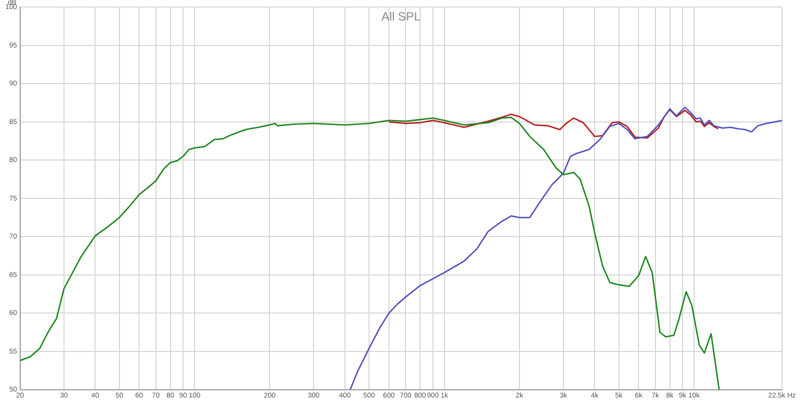 The height and width of the screenshot is (402, 800). Describe the element at coordinates (401, 17) in the screenshot. I see `chart-title: All SPL` at that location.